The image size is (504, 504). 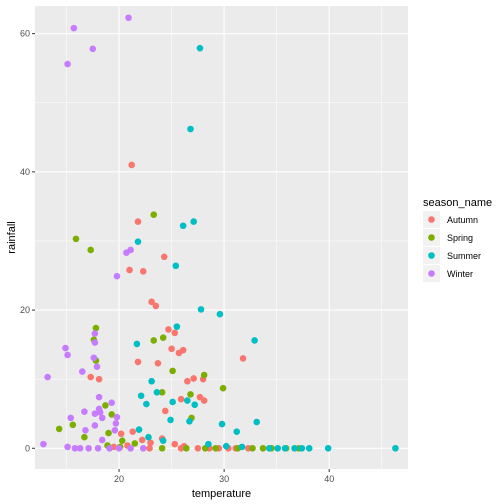 What do you see at coordinates (12, 237) in the screenshot?
I see `y-axis-title: rainfall` at bounding box center [12, 237].